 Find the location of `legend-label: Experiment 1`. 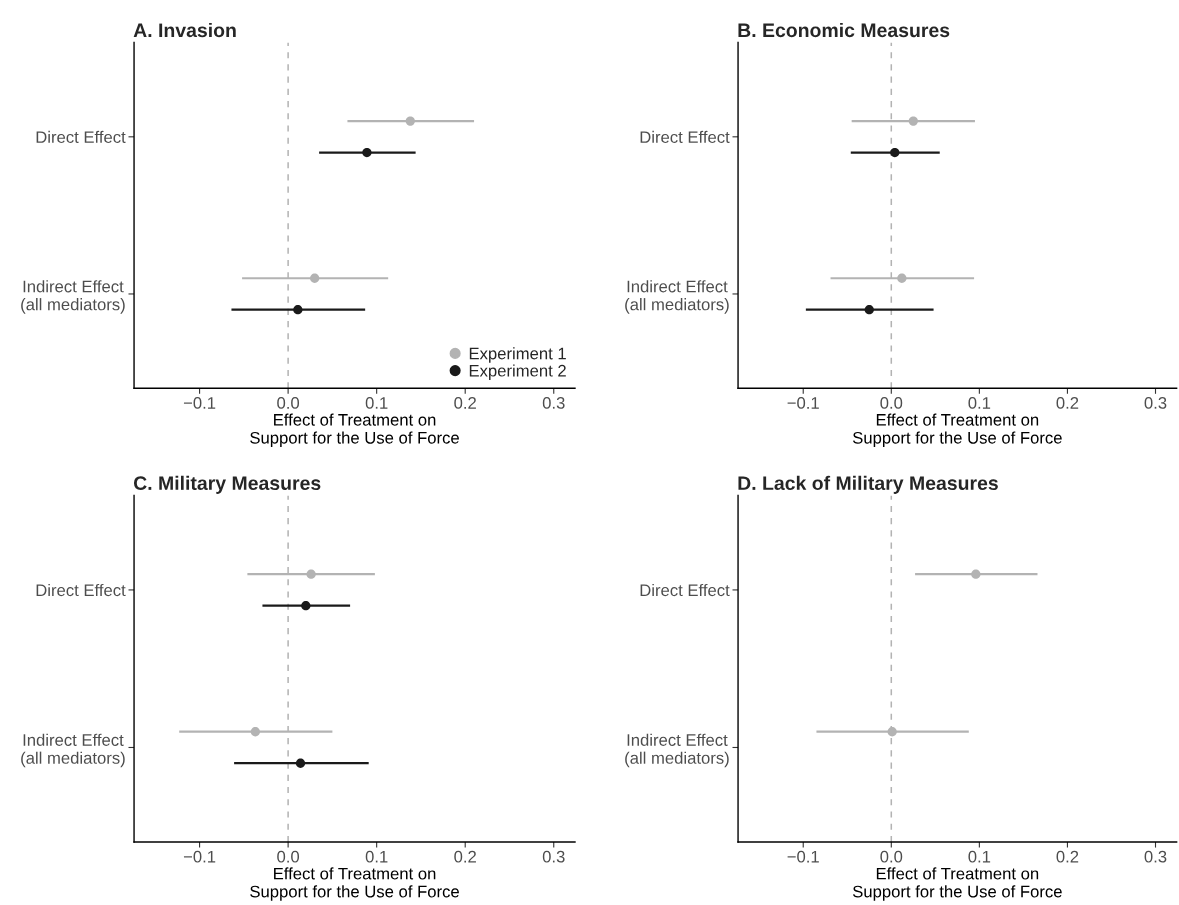

legend-label: Experiment 1 is located at coordinates (517, 355).